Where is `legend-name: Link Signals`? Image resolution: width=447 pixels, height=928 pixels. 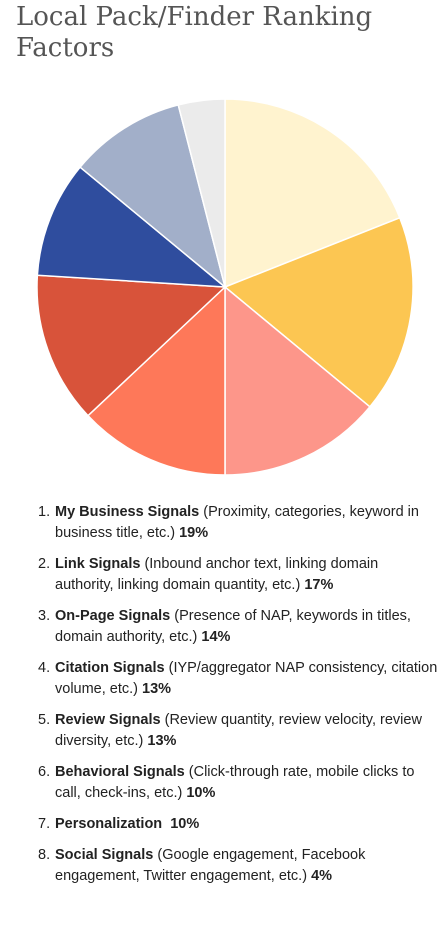 legend-name: Link Signals is located at coordinates (98, 564).